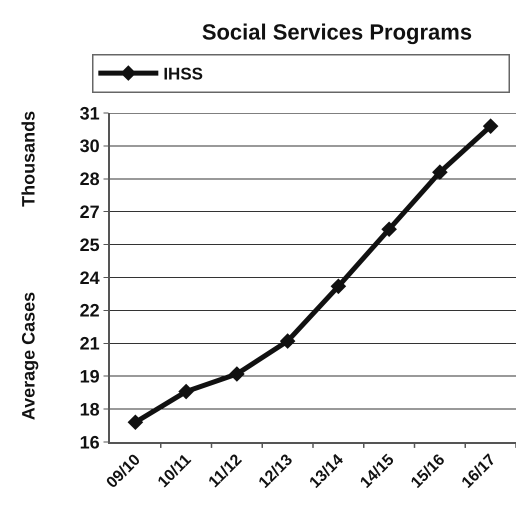 The width and height of the screenshot is (520, 520). What do you see at coordinates (90, 113) in the screenshot?
I see `y-tick-label: 31` at bounding box center [90, 113].